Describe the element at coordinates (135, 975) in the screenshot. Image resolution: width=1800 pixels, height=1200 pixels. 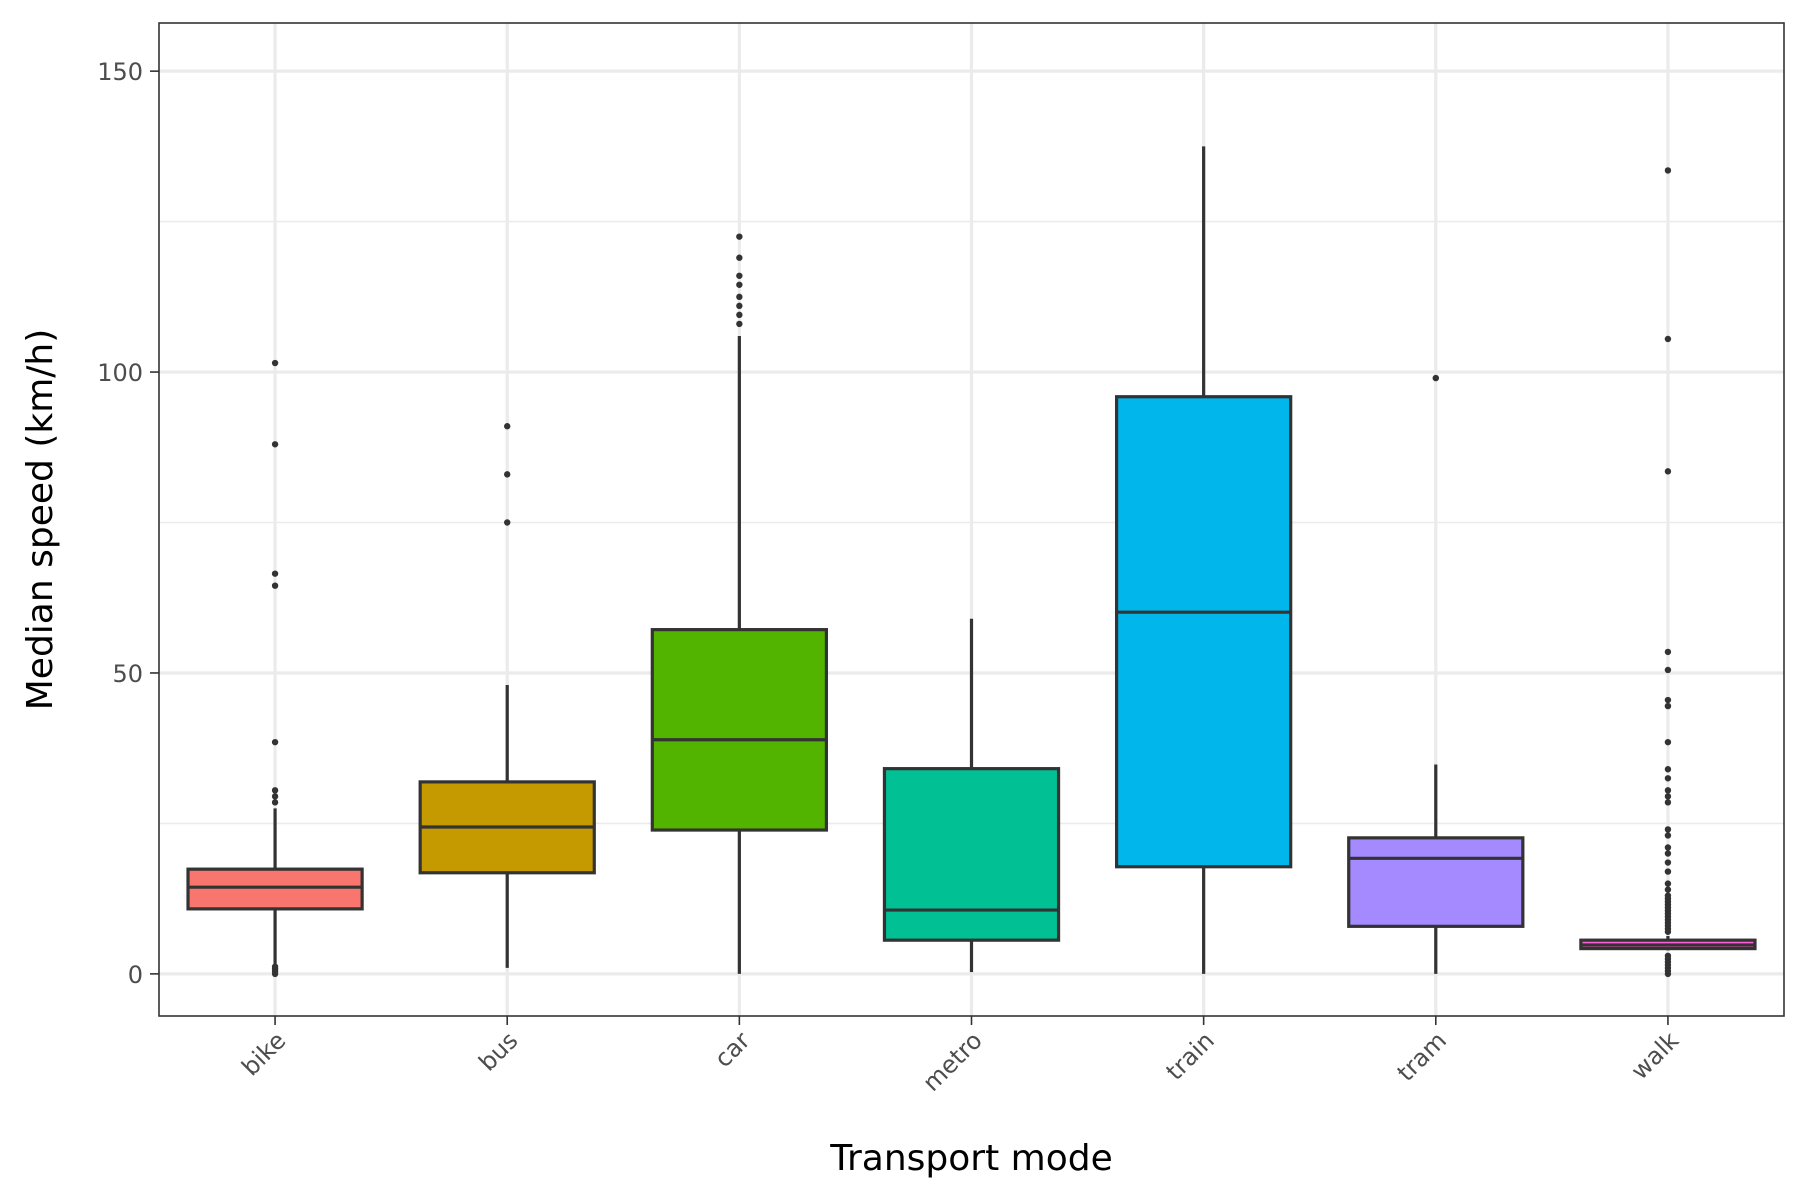
I see `y-tick-label: 0` at that location.